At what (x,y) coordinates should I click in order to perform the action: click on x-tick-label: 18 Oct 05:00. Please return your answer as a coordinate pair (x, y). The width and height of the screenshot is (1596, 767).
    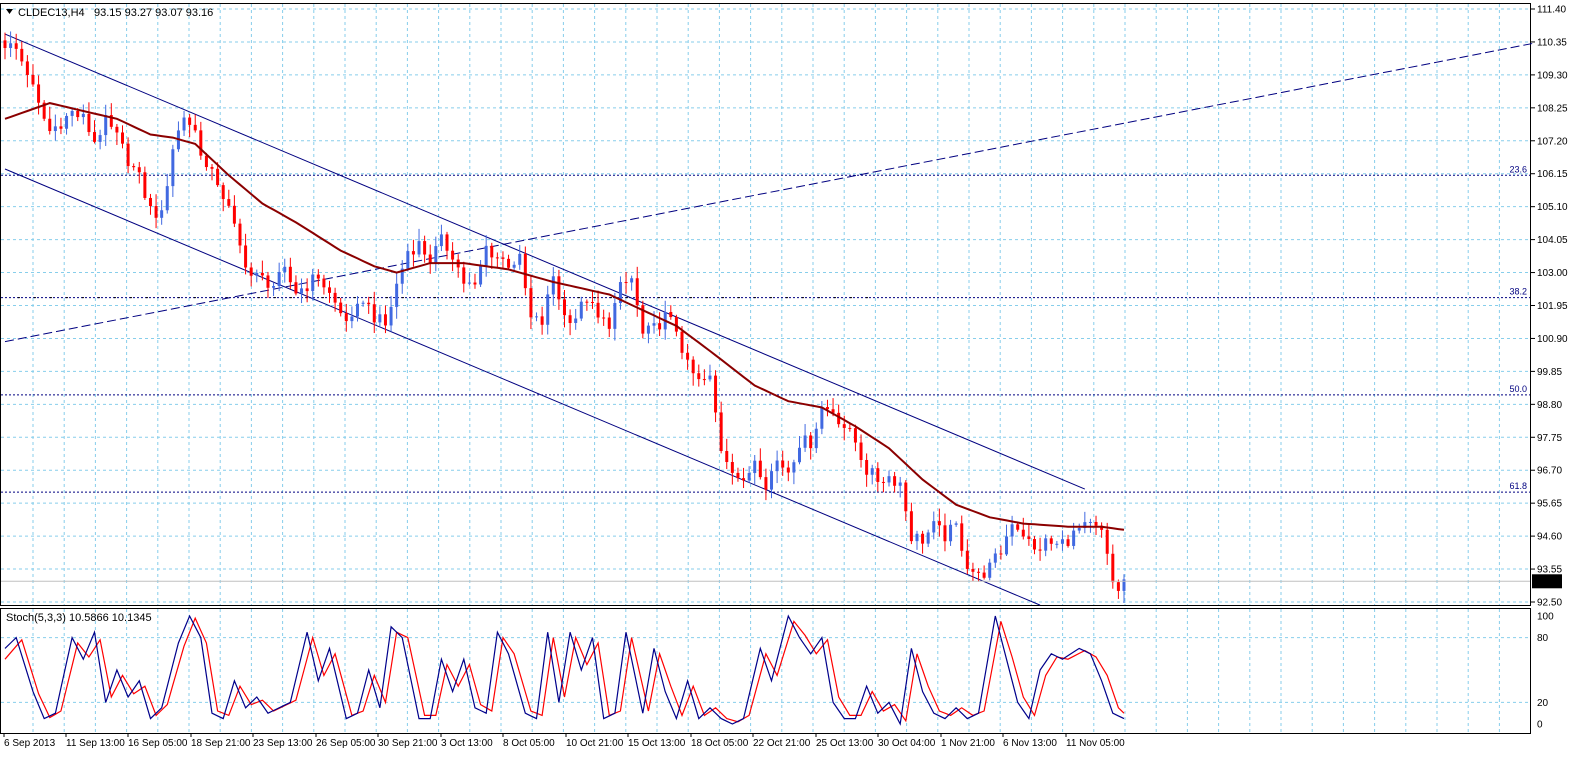
    Looking at the image, I should click on (720, 743).